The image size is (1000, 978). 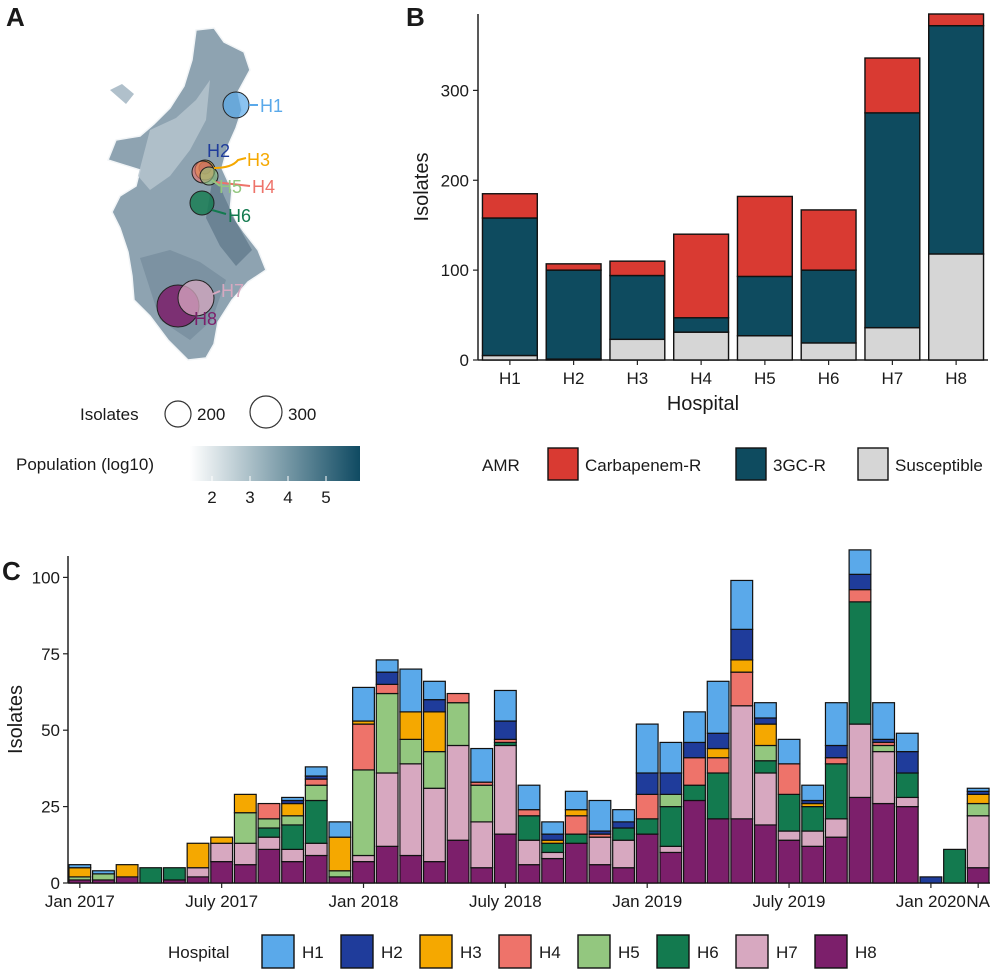 I want to click on panel-c-bar-2018-04-h5, so click(x=434, y=769).